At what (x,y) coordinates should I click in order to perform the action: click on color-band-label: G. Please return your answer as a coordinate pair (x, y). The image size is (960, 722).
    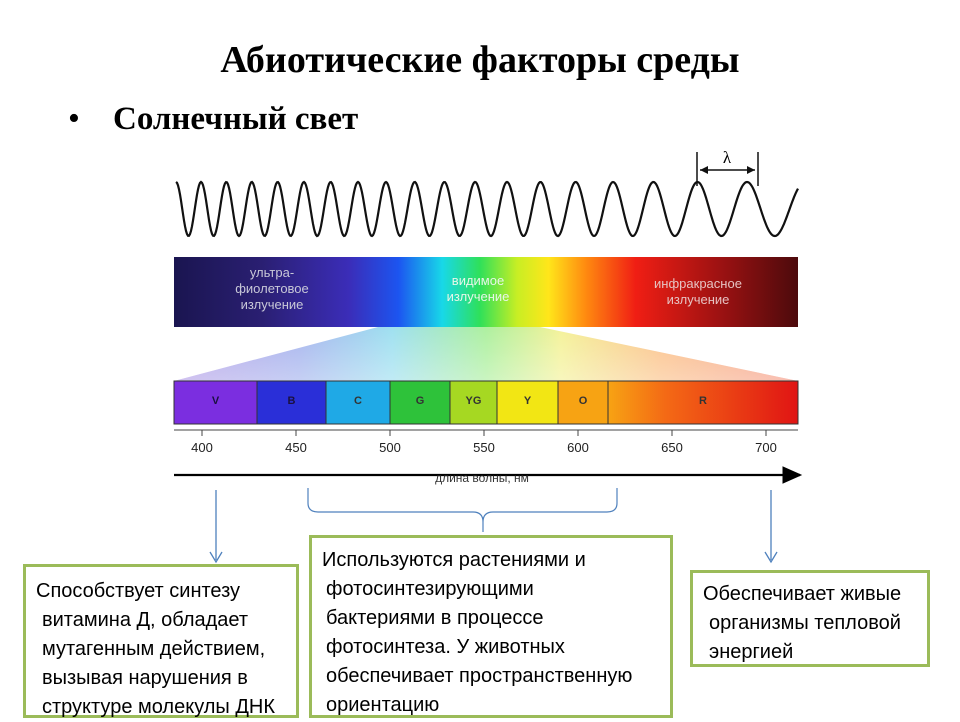
    Looking at the image, I should click on (420, 401).